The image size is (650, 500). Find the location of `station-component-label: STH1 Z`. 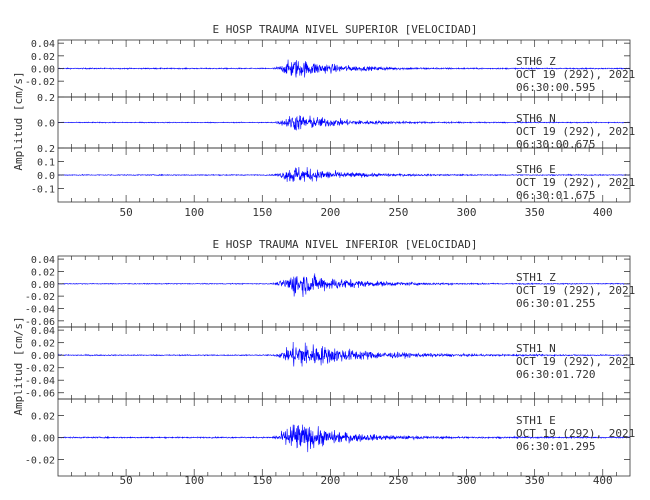

station-component-label: STH1 Z is located at coordinates (536, 277).